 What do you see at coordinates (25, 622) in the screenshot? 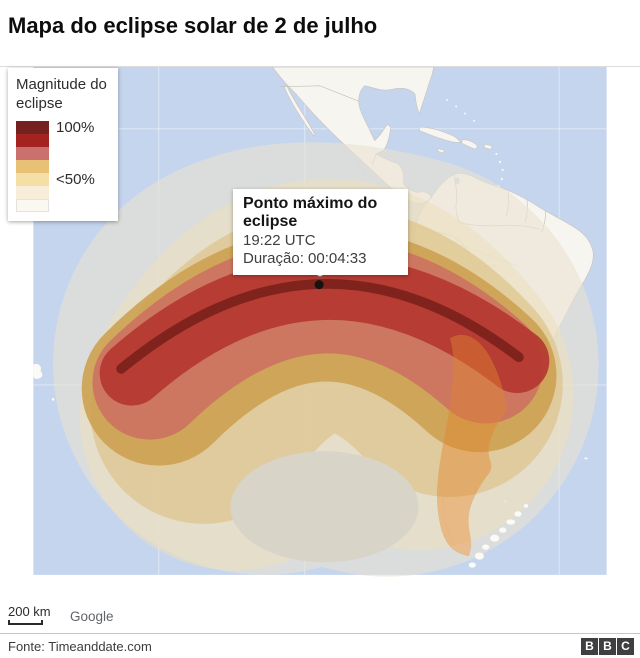
I see `scale-bar` at bounding box center [25, 622].